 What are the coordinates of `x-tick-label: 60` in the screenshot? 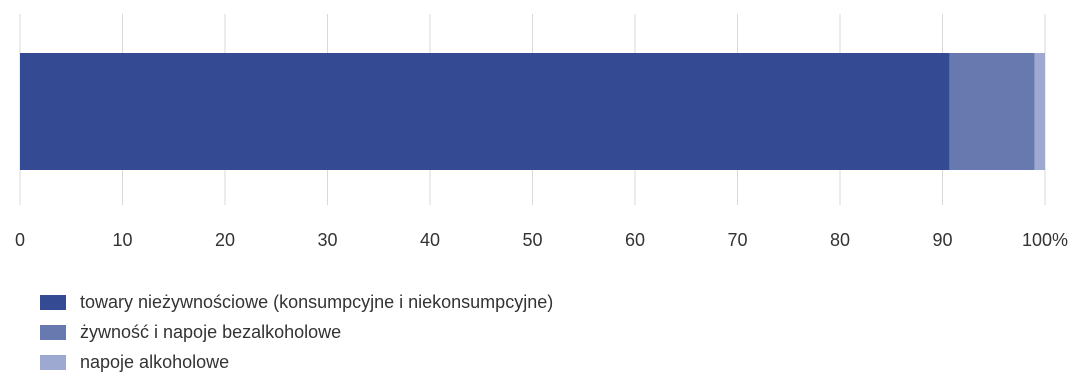 It's located at (635, 240).